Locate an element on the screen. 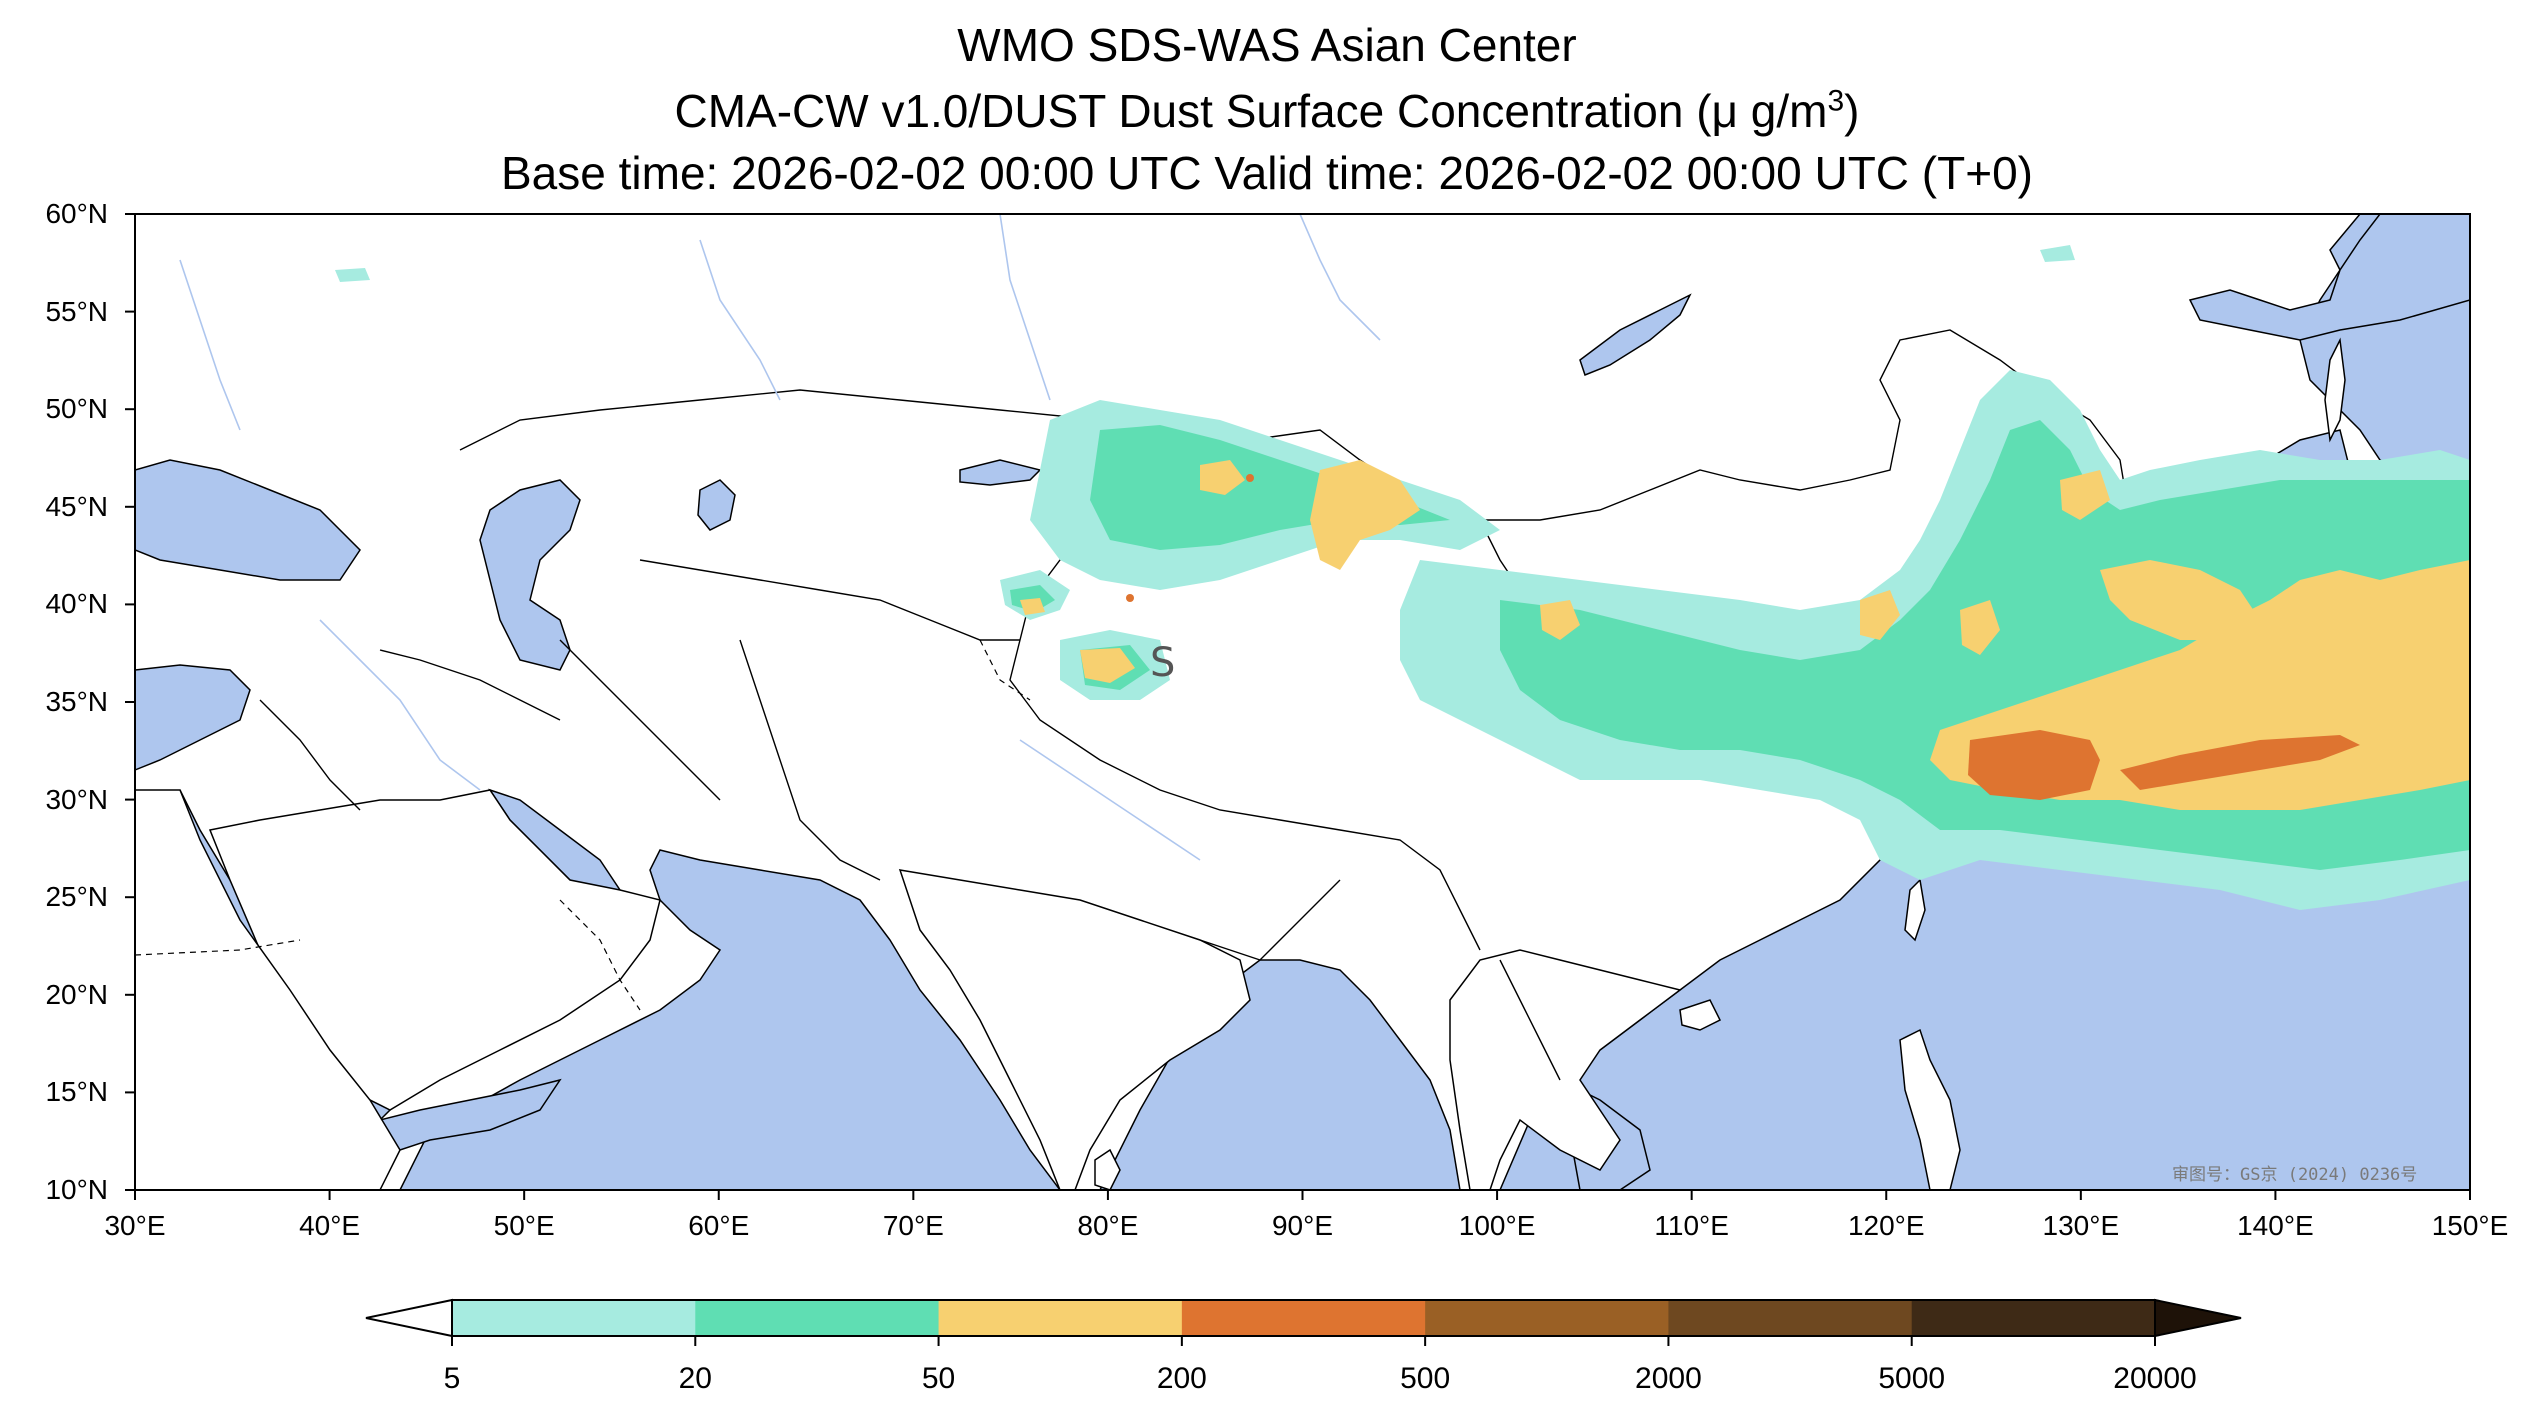  colorbar-over-triangle is located at coordinates (2198, 1318).